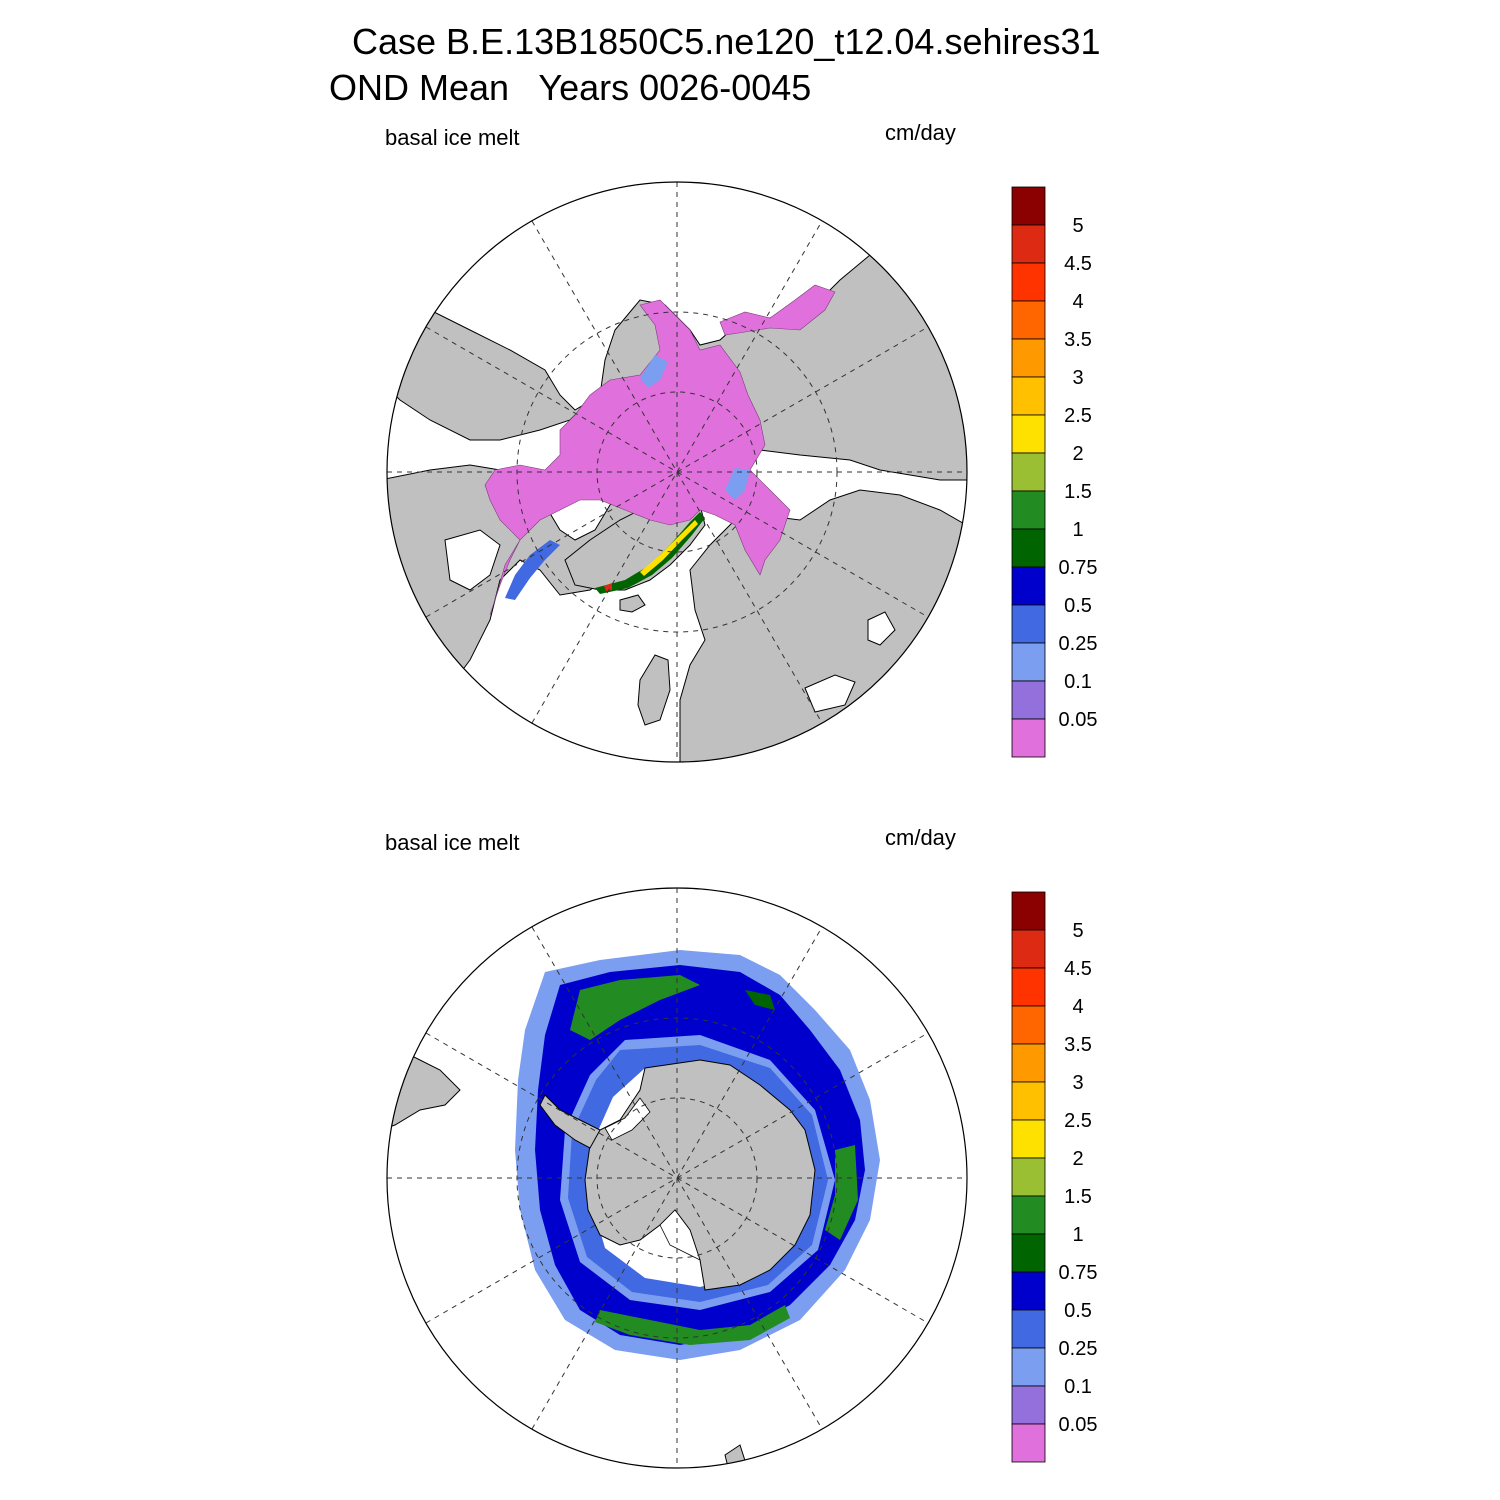 Image resolution: width=1500 pixels, height=1500 pixels. Describe the element at coordinates (1078, 644) in the screenshot. I see `arctic-colorbar-tick-label: 0.25` at that location.